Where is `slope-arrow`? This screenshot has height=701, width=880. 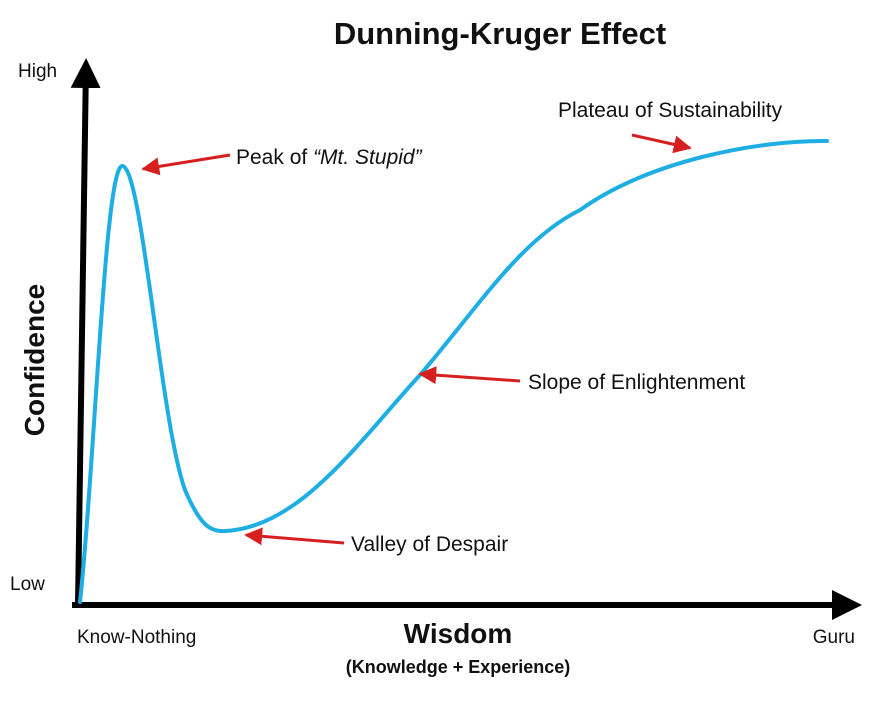 slope-arrow is located at coordinates (469, 375).